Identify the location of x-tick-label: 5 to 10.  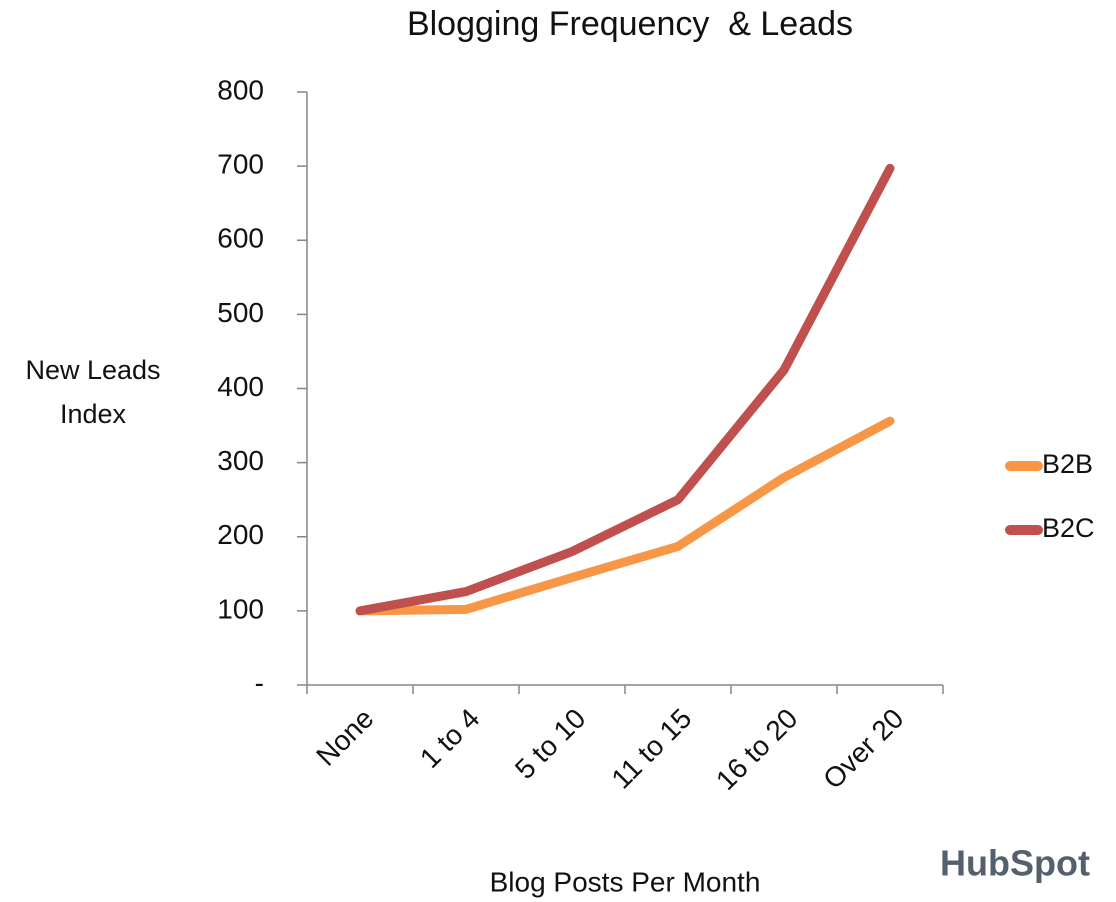
(550, 744).